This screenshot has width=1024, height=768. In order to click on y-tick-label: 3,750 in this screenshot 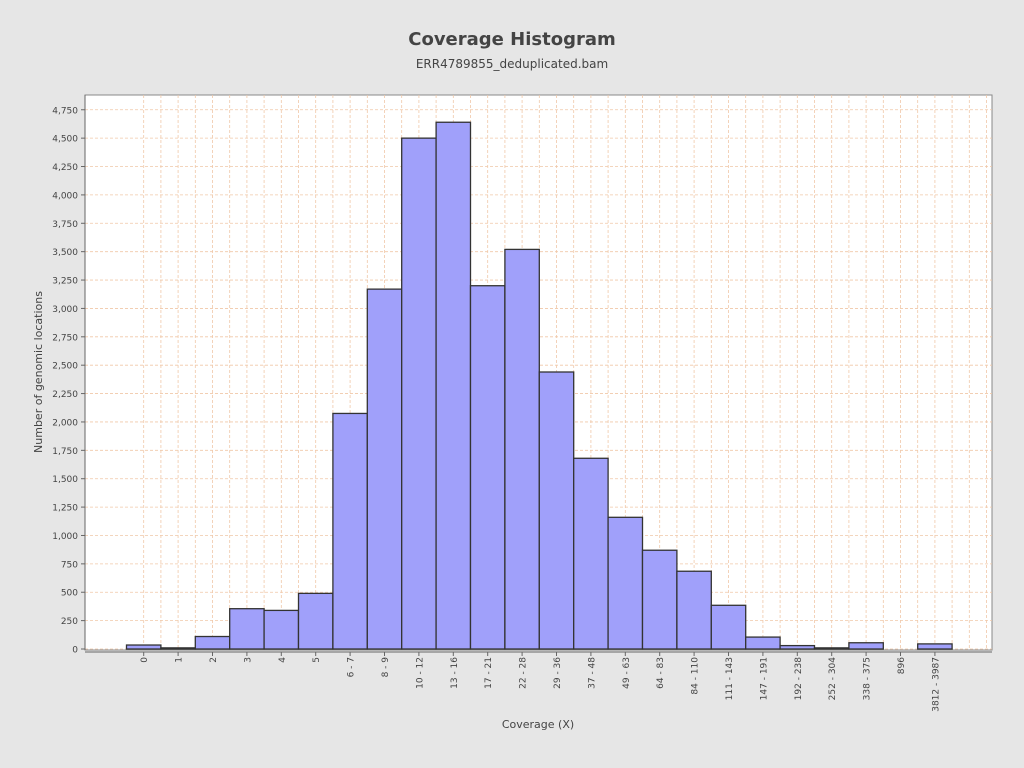, I will do `click(65, 225)`.